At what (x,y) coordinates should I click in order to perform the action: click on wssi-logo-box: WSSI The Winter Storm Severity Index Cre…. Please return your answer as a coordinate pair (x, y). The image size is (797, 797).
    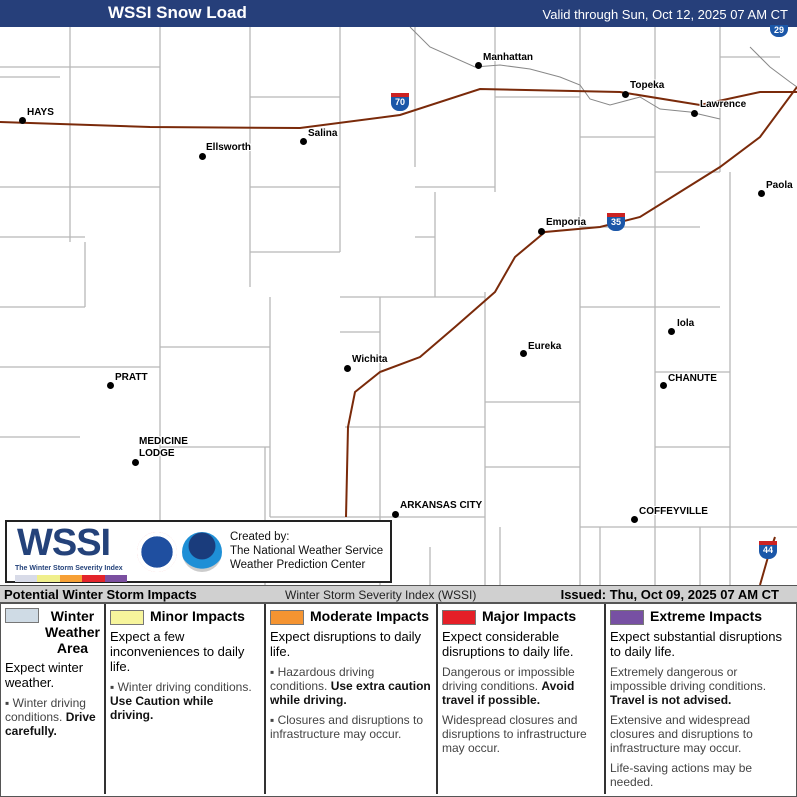
    Looking at the image, I should click on (198, 551).